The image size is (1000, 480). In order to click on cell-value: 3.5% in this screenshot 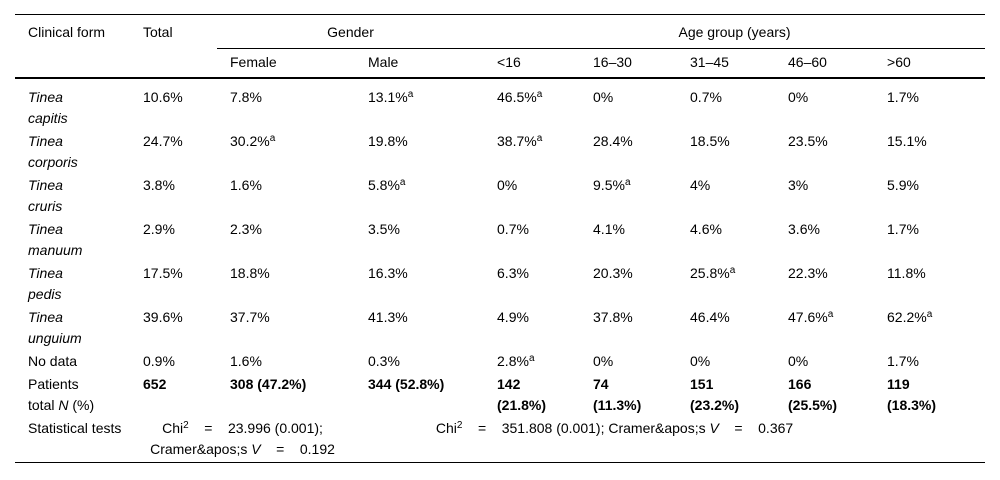, I will do `click(384, 229)`.